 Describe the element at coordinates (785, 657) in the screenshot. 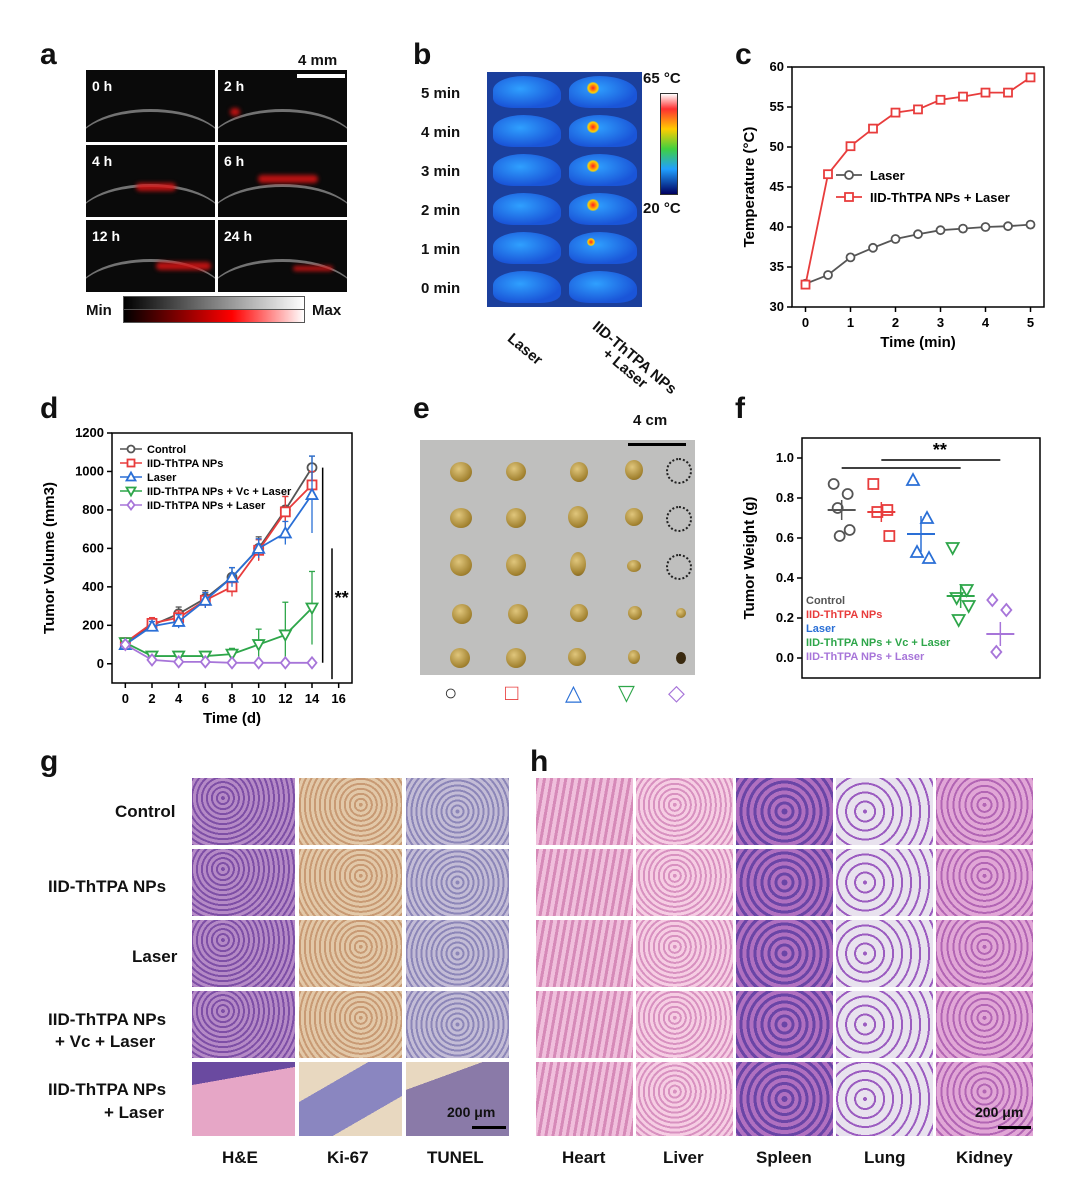

I see `y-tick-label: 0.0` at that location.